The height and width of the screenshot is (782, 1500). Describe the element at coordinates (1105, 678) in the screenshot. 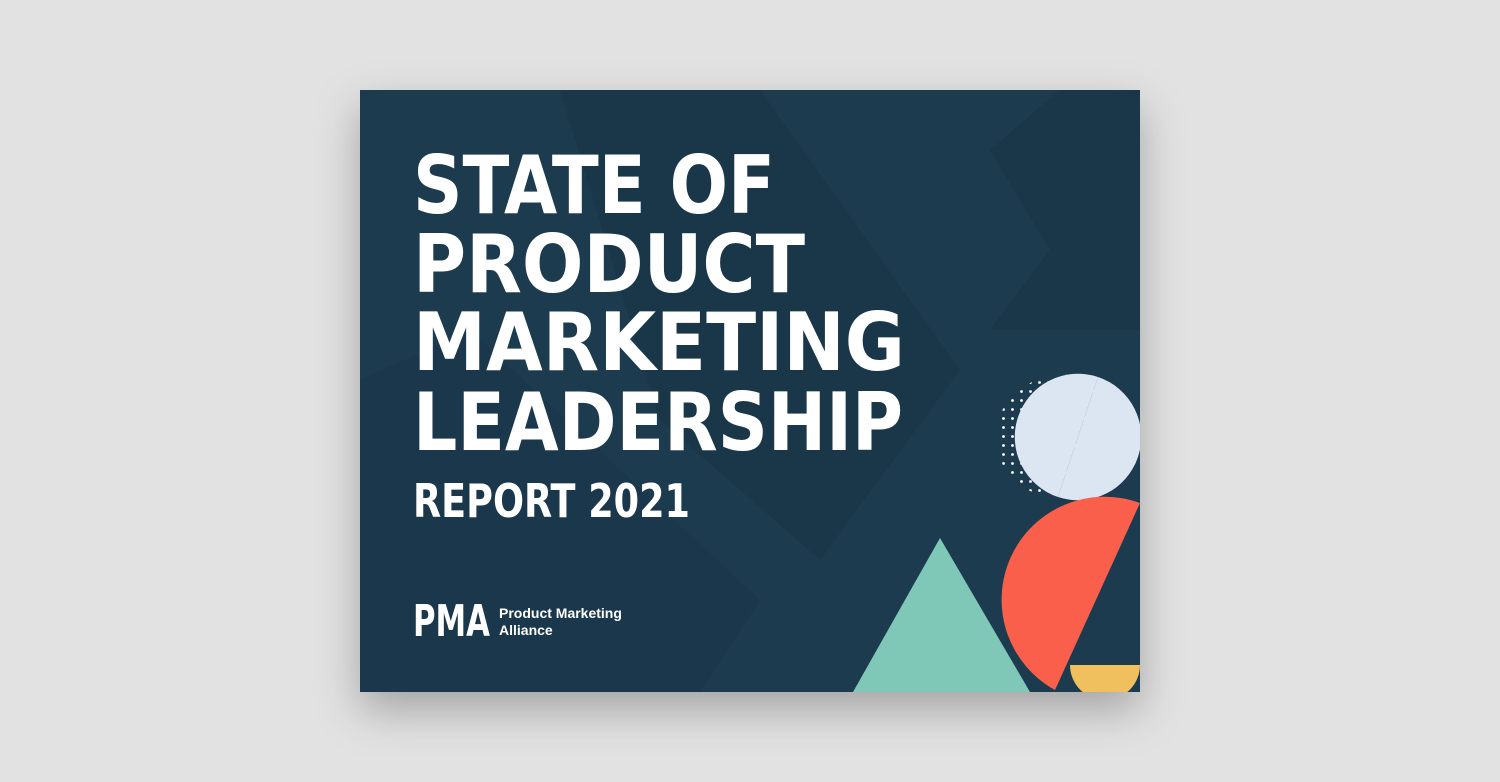

I see `half-circle-yellow` at that location.